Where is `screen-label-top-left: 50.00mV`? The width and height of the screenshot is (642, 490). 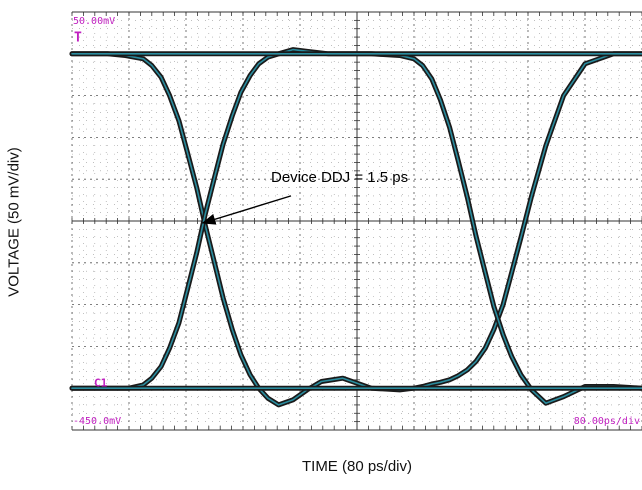
screen-label-top-left: 50.00mV is located at coordinates (94, 21).